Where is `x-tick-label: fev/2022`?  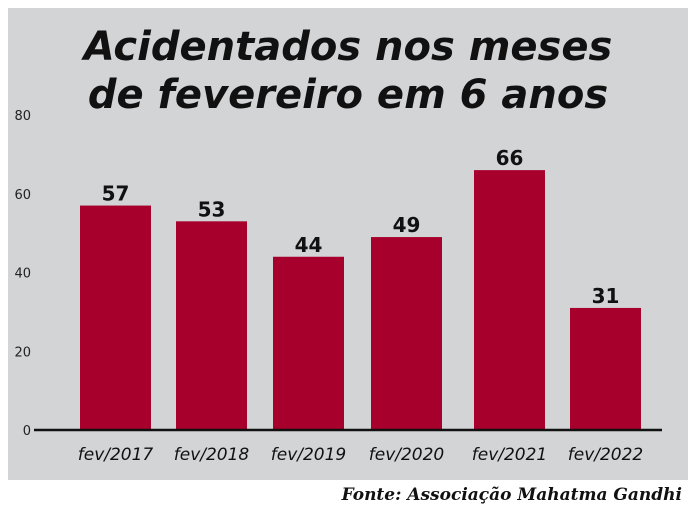
x-tick-label: fev/2022 is located at coordinates (606, 455).